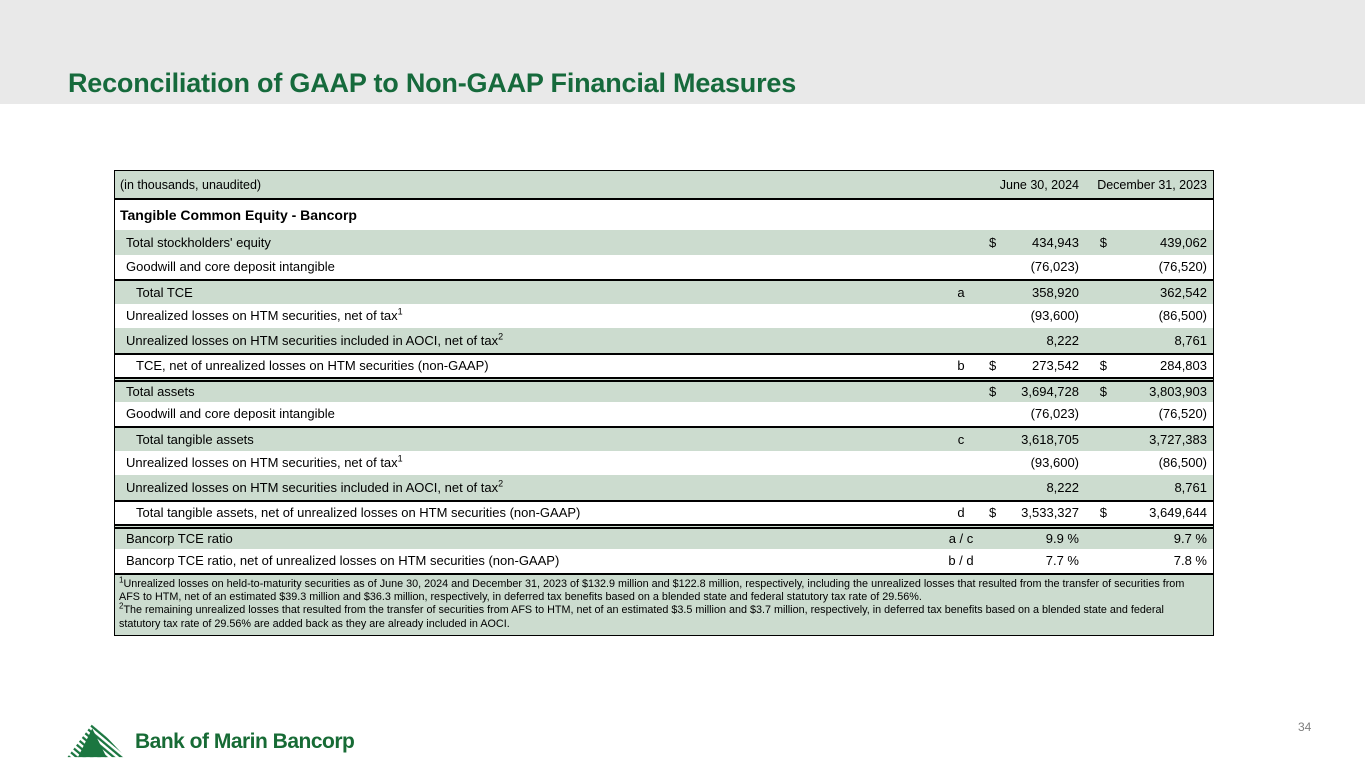  I want to click on row-value-december: 3,727,383, so click(1178, 439).